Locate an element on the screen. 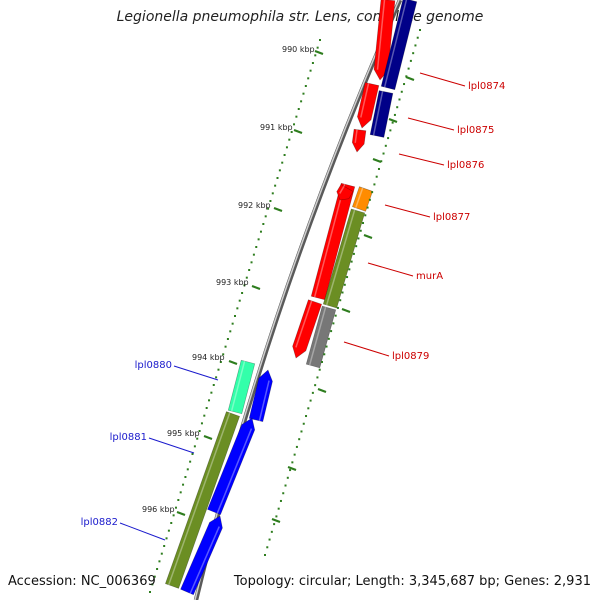 The image size is (600, 600). kbp-tick-label: 994 kbp is located at coordinates (208, 357).